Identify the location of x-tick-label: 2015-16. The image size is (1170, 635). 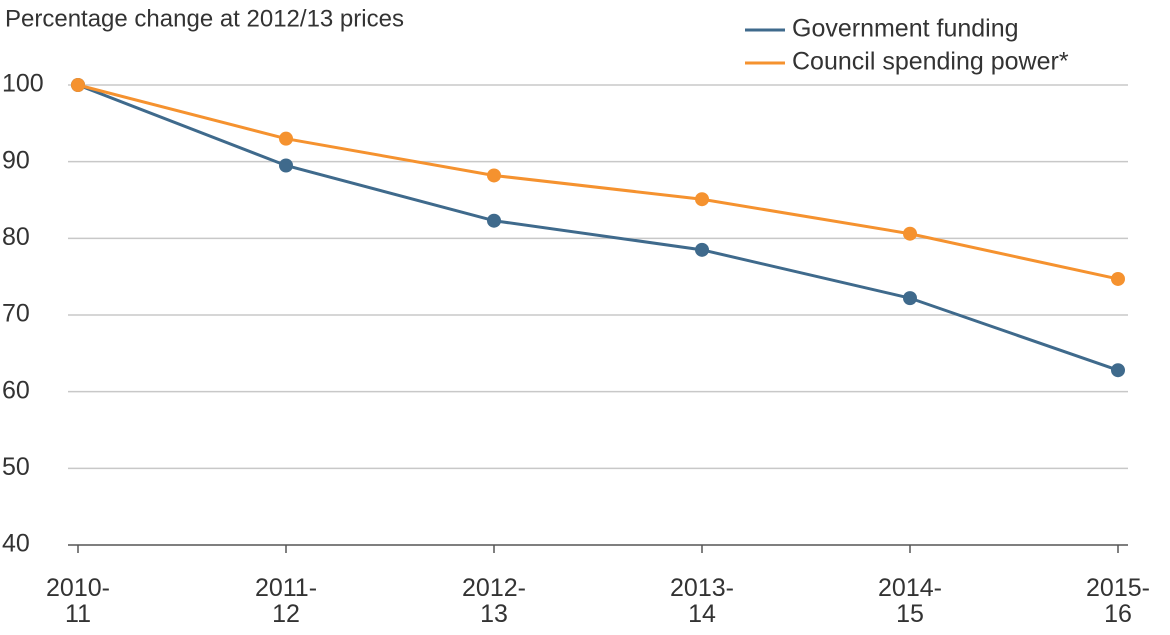
(1118, 601).